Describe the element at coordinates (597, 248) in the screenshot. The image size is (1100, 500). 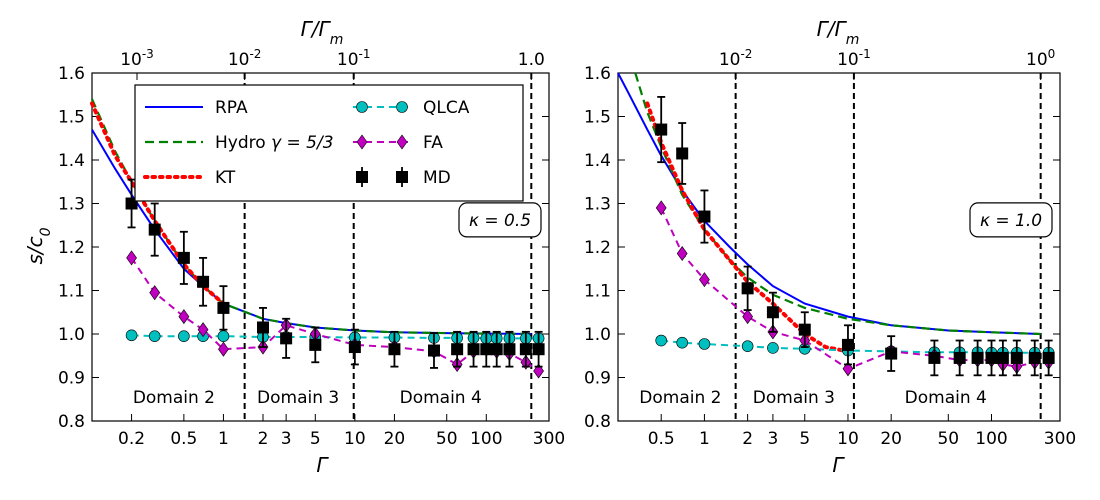
I see `right-ytick-label: 1.2` at that location.